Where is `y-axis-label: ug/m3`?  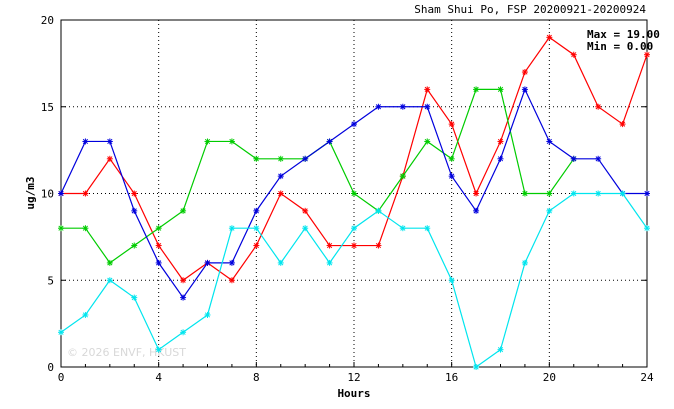
y-axis-label: ug/m3 is located at coordinates (30, 192).